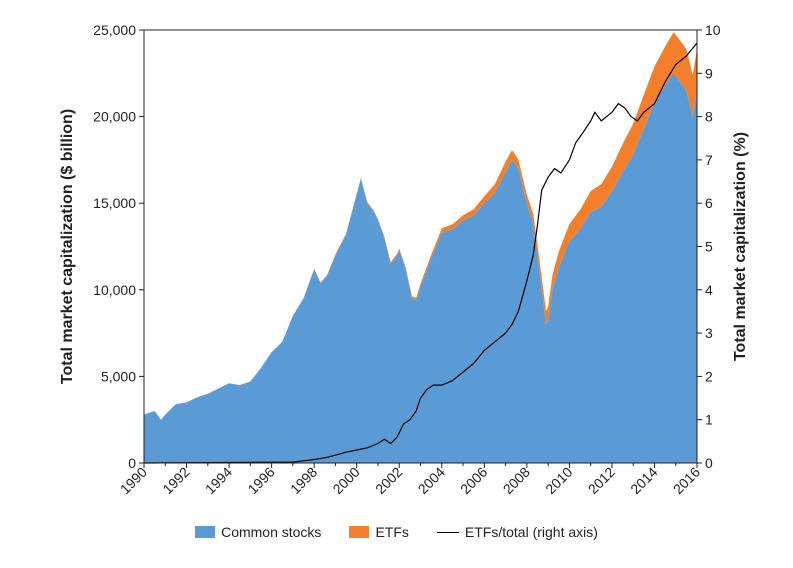 This screenshot has height=568, width=793. Describe the element at coordinates (709, 376) in the screenshot. I see `y-right-tick-label: 2` at that location.